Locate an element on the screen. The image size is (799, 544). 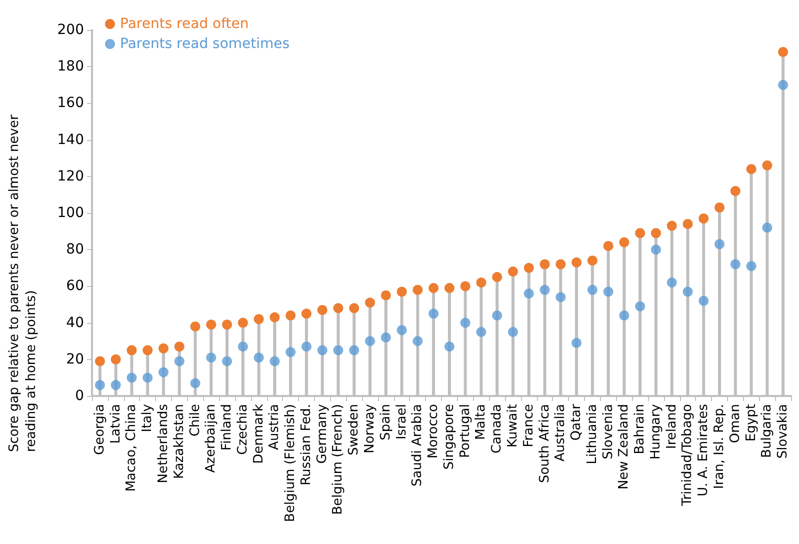
x-tick-label: Malta is located at coordinates (481, 422).